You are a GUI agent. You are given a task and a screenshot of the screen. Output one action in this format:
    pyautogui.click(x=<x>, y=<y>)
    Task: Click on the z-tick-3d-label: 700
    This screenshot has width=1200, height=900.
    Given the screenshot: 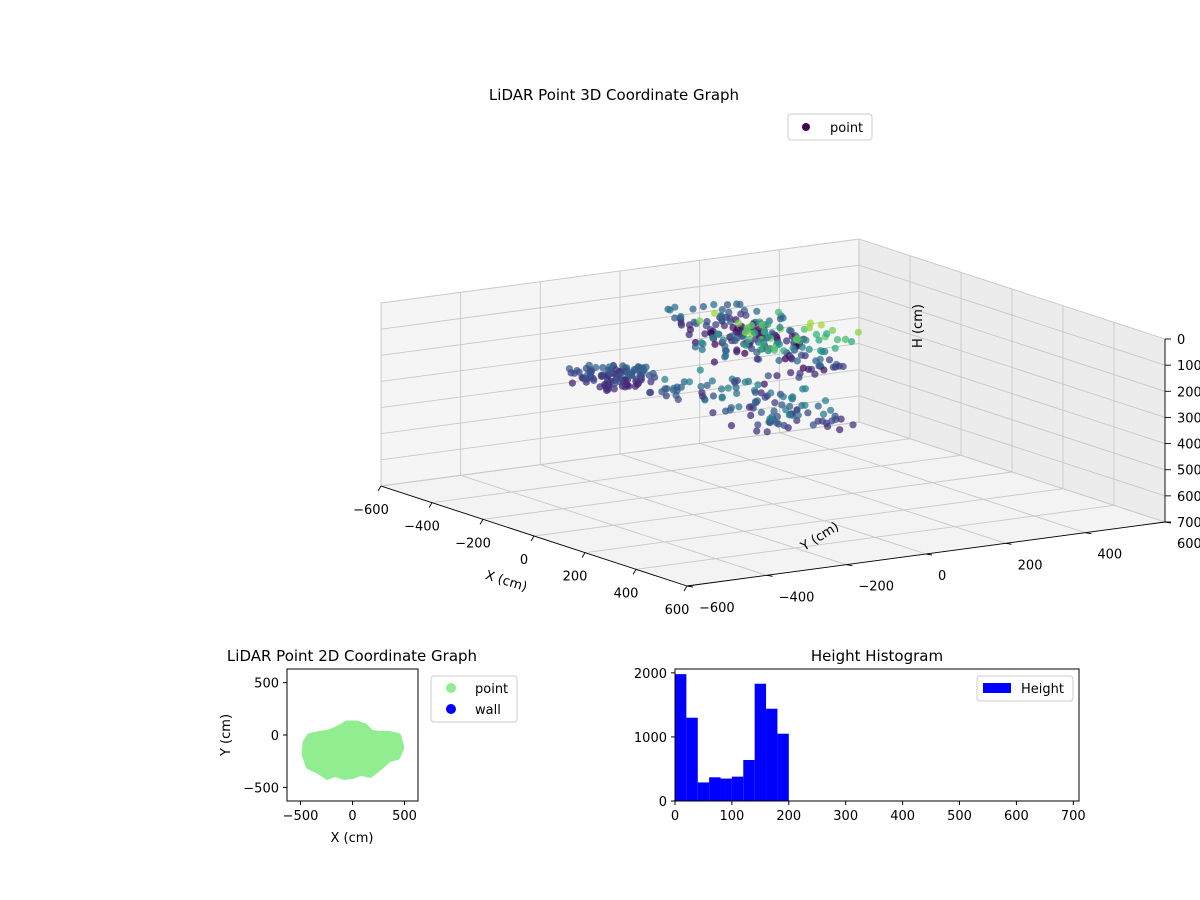 What is the action you would take?
    pyautogui.click(x=1188, y=523)
    